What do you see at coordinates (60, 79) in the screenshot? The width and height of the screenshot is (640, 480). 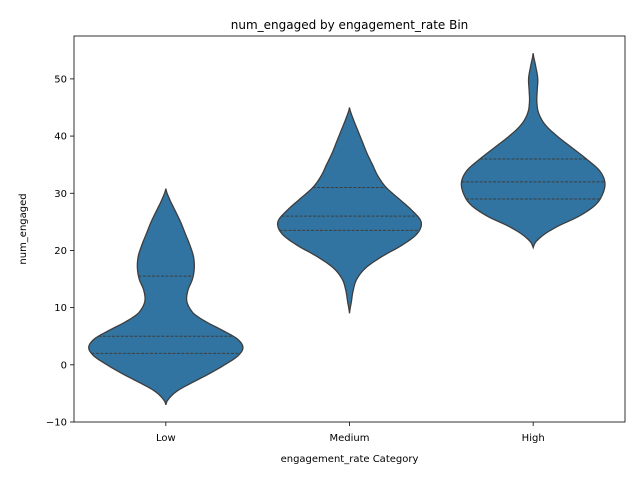 I see `y-tick-label: 50` at bounding box center [60, 79].